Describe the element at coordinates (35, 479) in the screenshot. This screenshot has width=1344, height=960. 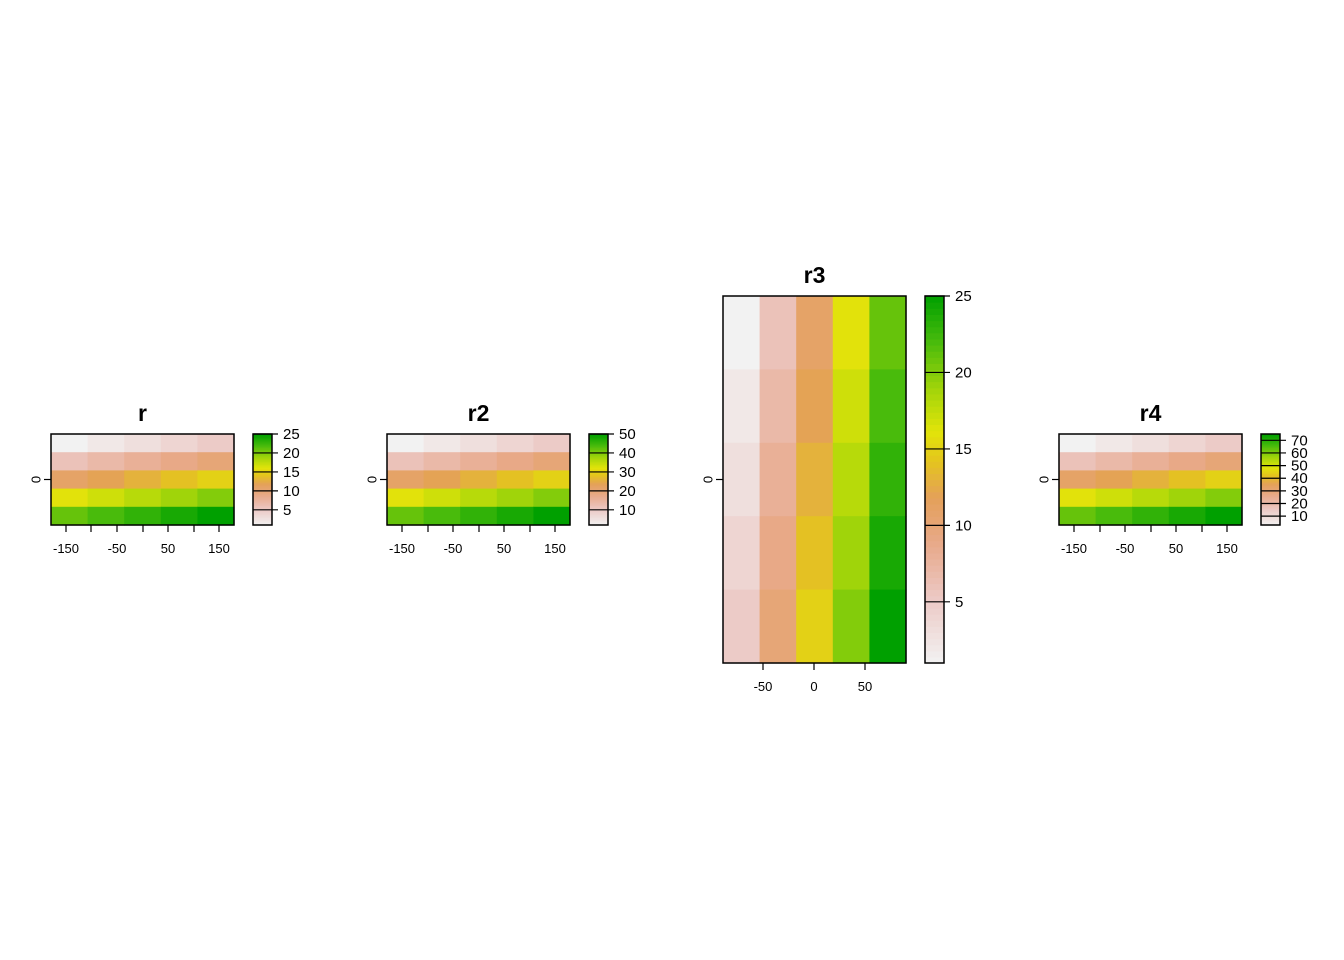
I see `y-tick-label: 0` at that location.